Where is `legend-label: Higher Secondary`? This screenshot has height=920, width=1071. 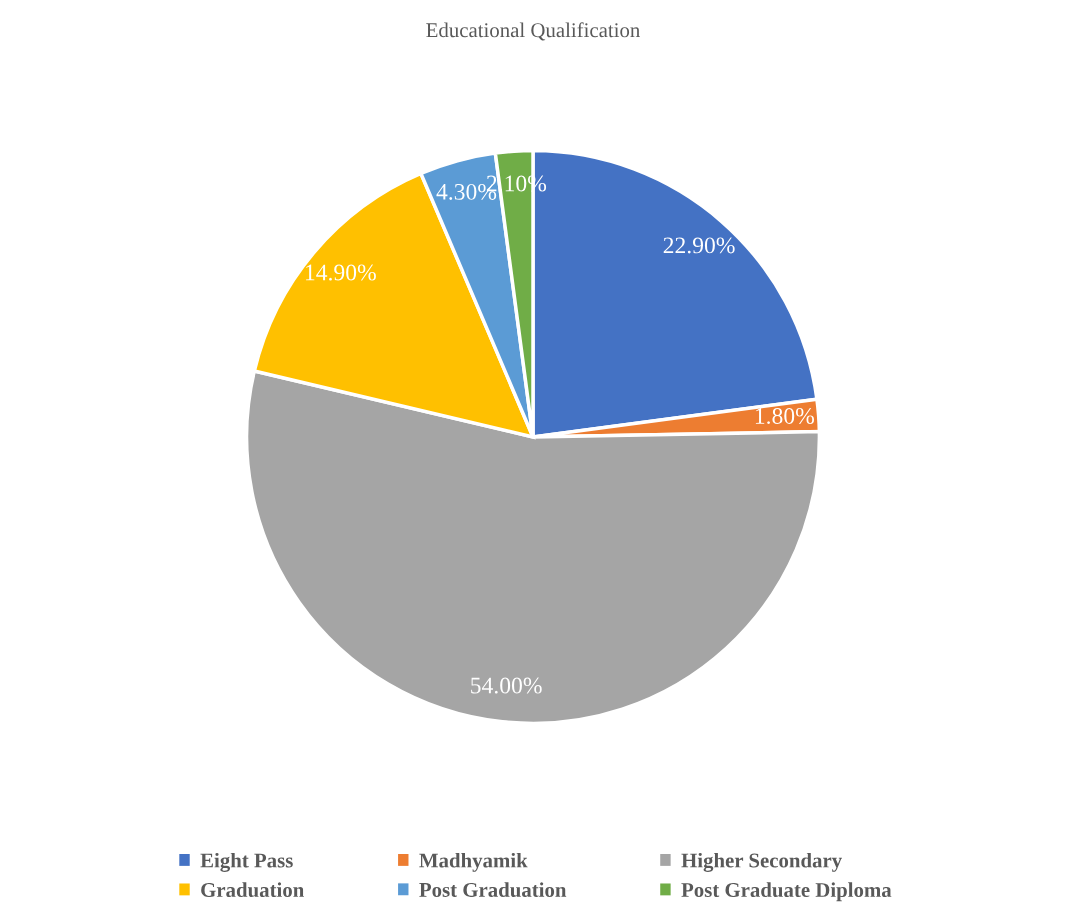
legend-label: Higher Secondary is located at coordinates (761, 862).